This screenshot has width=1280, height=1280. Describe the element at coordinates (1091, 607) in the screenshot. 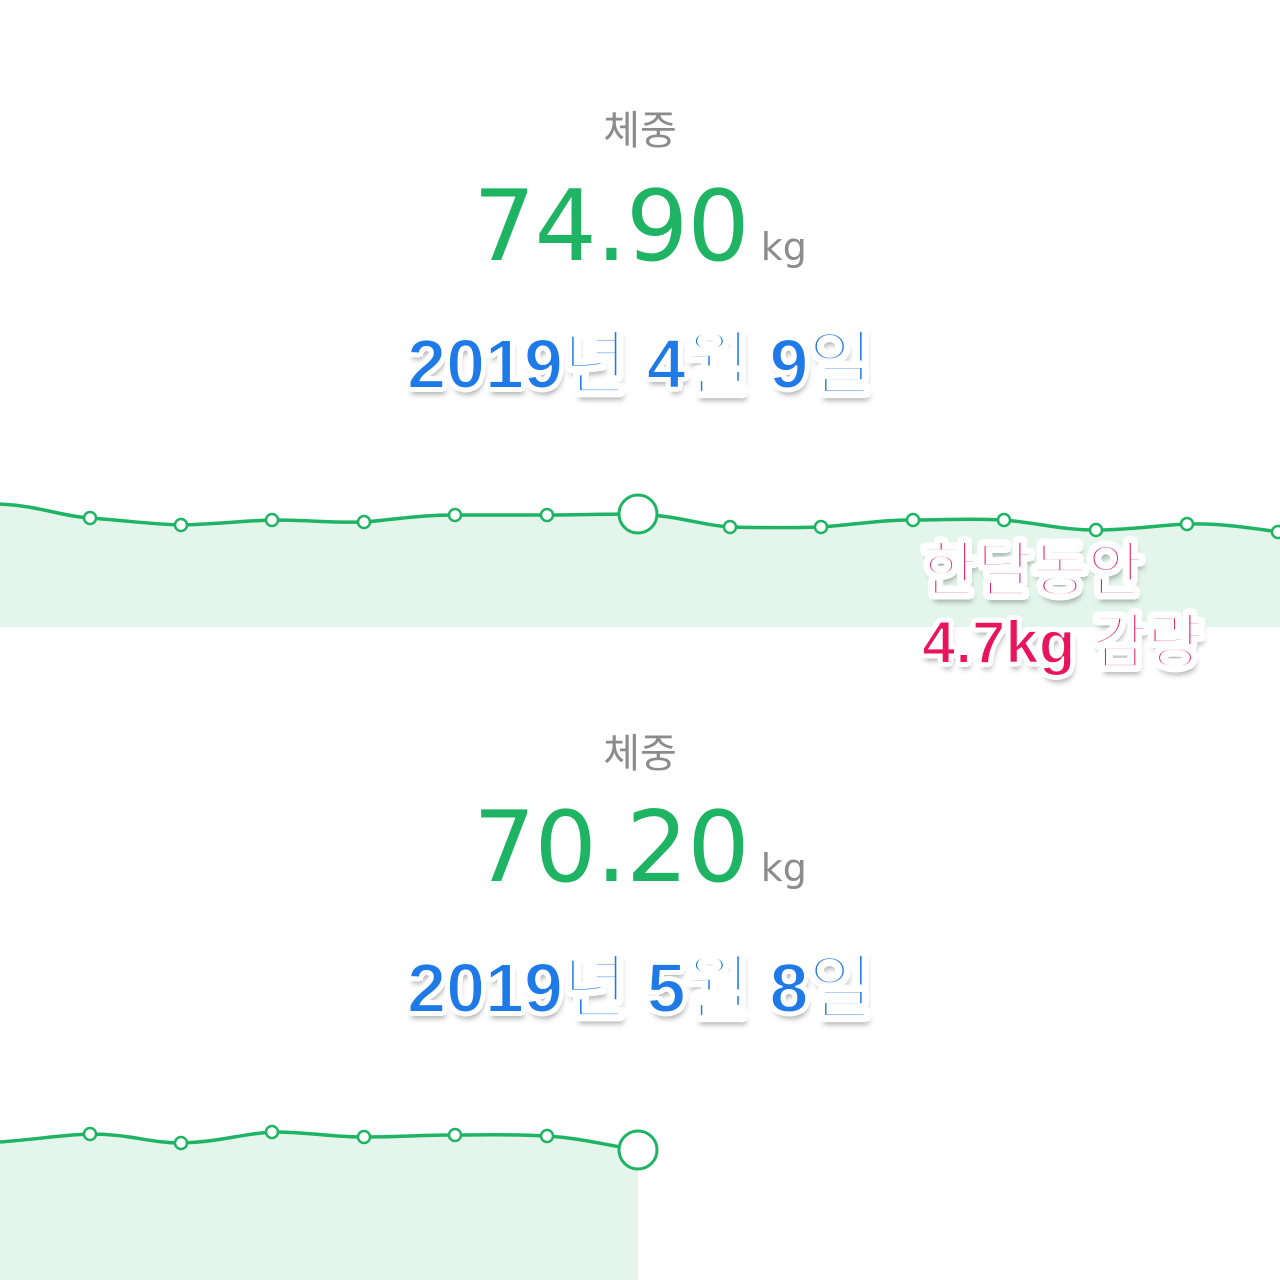

I see `weight-loss-note: 한달동안 4.7kg 감량` at that location.